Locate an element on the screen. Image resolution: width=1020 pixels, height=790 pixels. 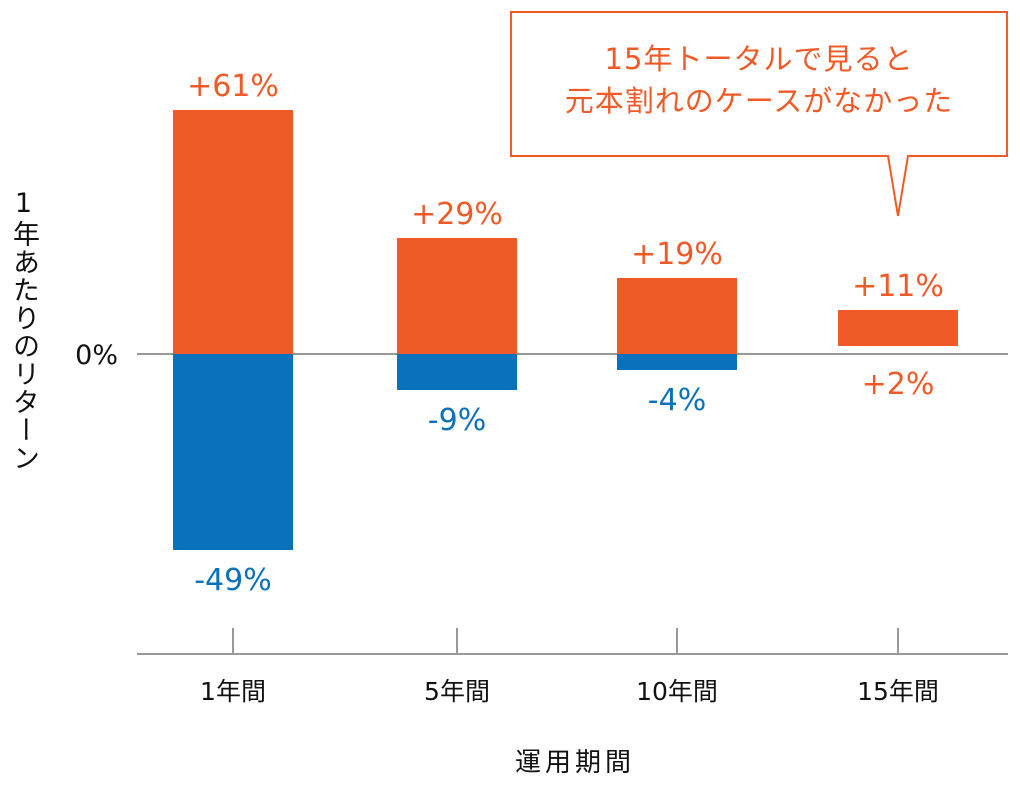
data-label-min-3: -4% is located at coordinates (677, 400).